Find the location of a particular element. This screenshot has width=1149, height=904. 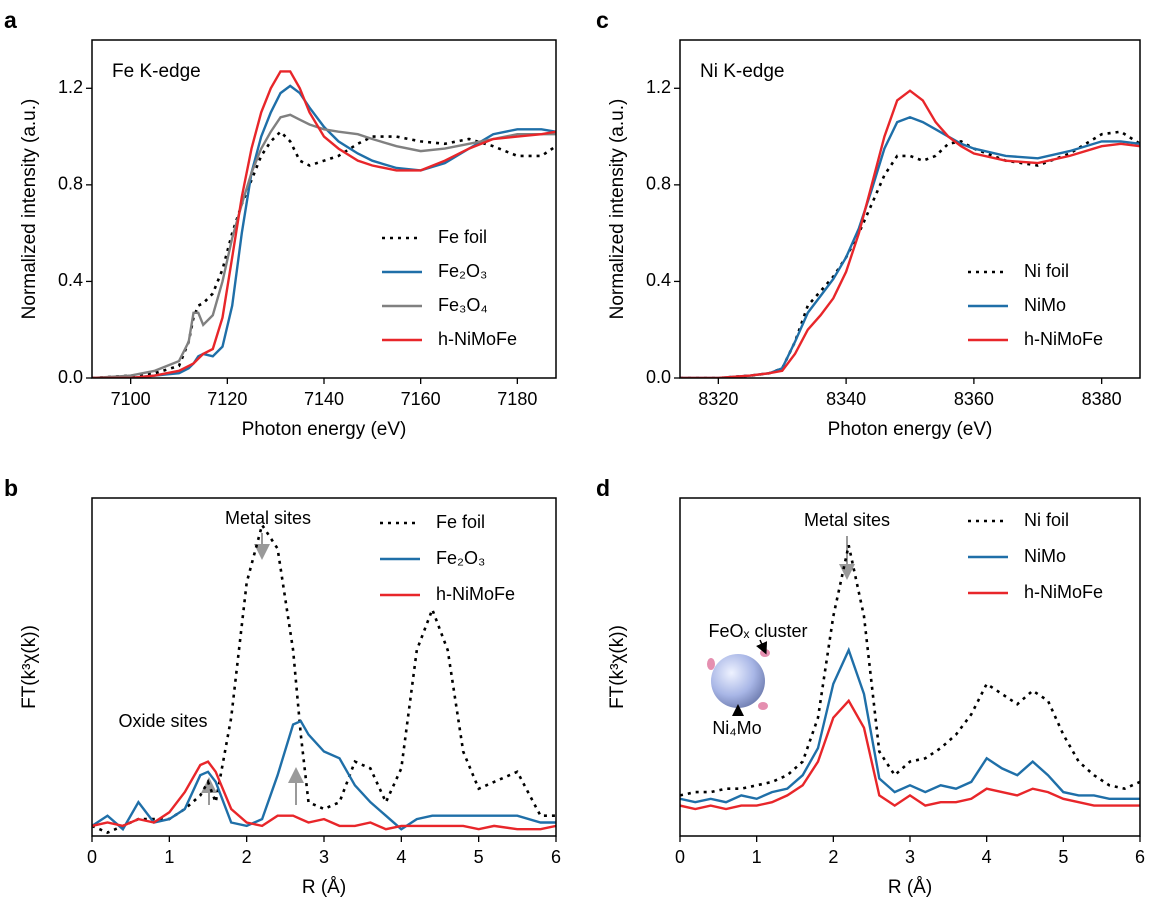

annotation: Ni₄Mo is located at coordinates (736, 728).